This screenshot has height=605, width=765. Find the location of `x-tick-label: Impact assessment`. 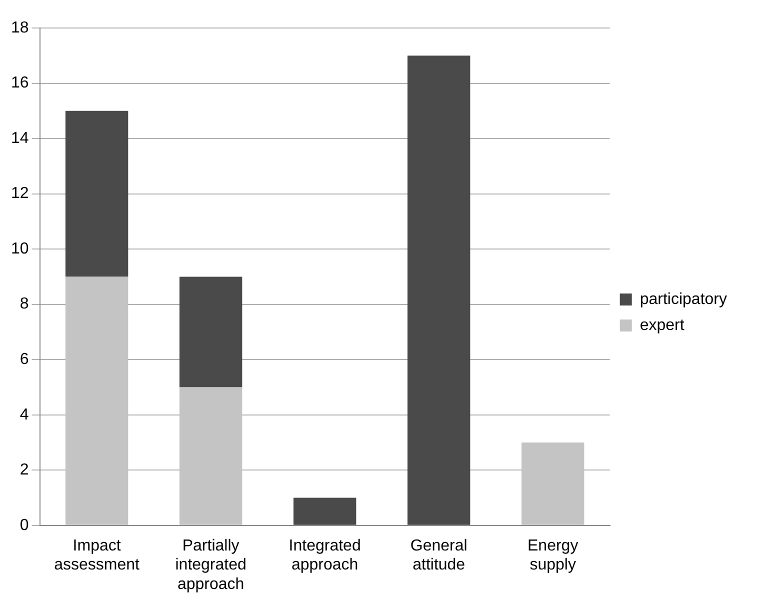

x-tick-label: Impact assessment is located at coordinates (97, 555).